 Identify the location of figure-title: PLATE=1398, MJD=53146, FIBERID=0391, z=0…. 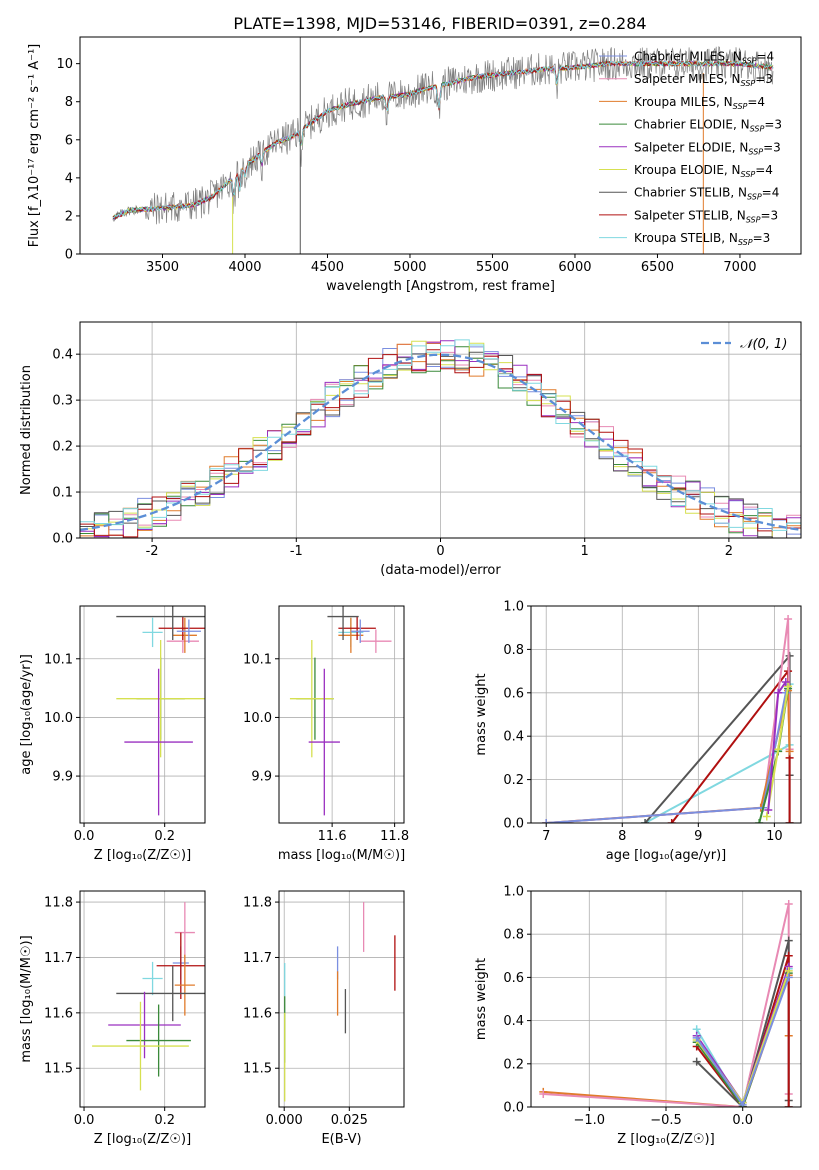
(439, 23).